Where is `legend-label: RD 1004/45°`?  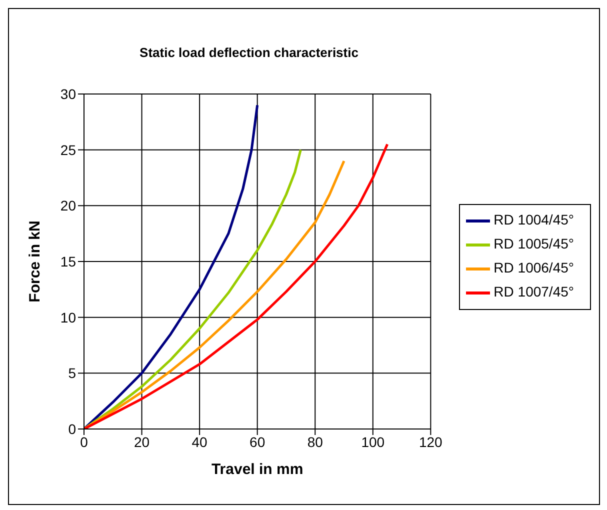 legend-label: RD 1004/45° is located at coordinates (534, 219).